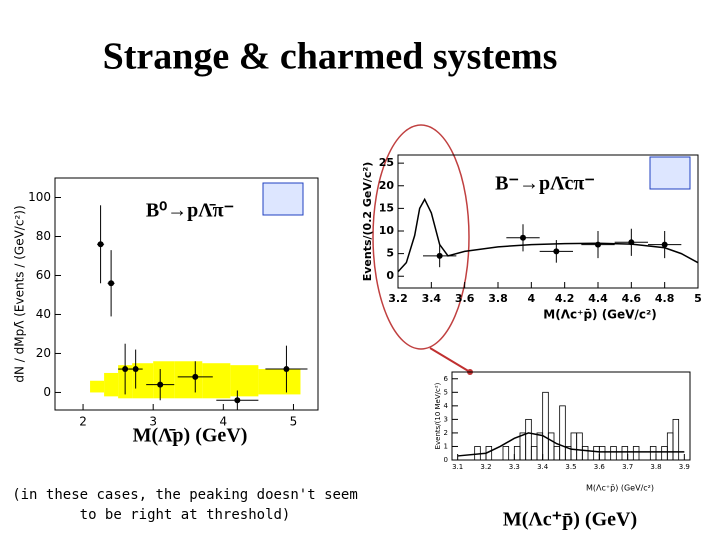 Image resolution: width=720 pixels, height=540 pixels. What do you see at coordinates (20, 293) in the screenshot?
I see `y-axis-label: dN / dMpΛ̄ (Events / (GeV/c²))` at bounding box center [20, 293].